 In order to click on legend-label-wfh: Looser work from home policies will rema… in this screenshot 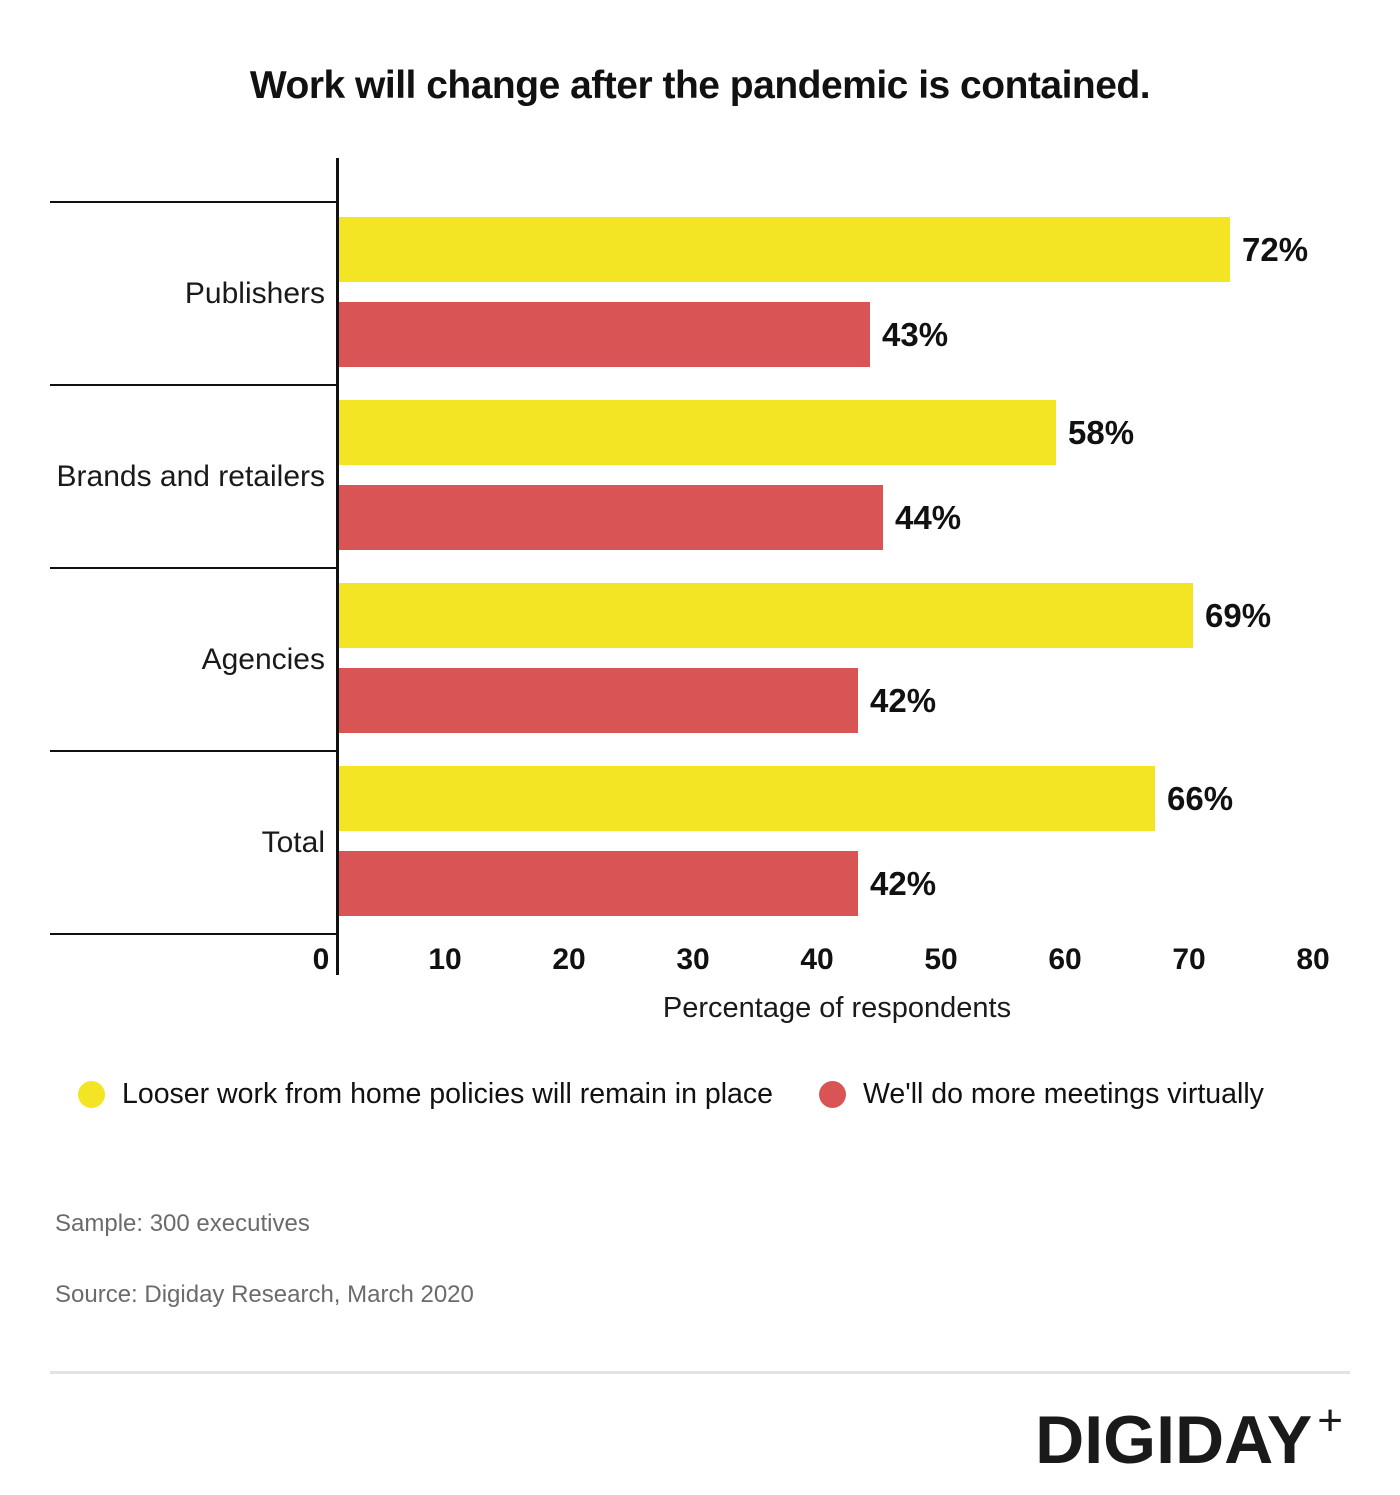, I will do `click(448, 1094)`.